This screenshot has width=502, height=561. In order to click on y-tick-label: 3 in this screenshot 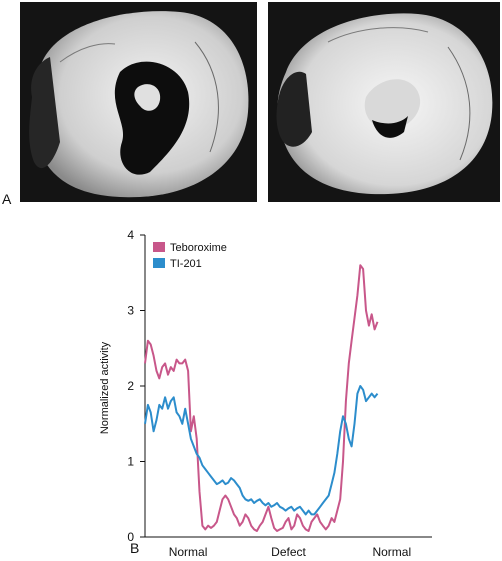, I will do `click(130, 311)`.